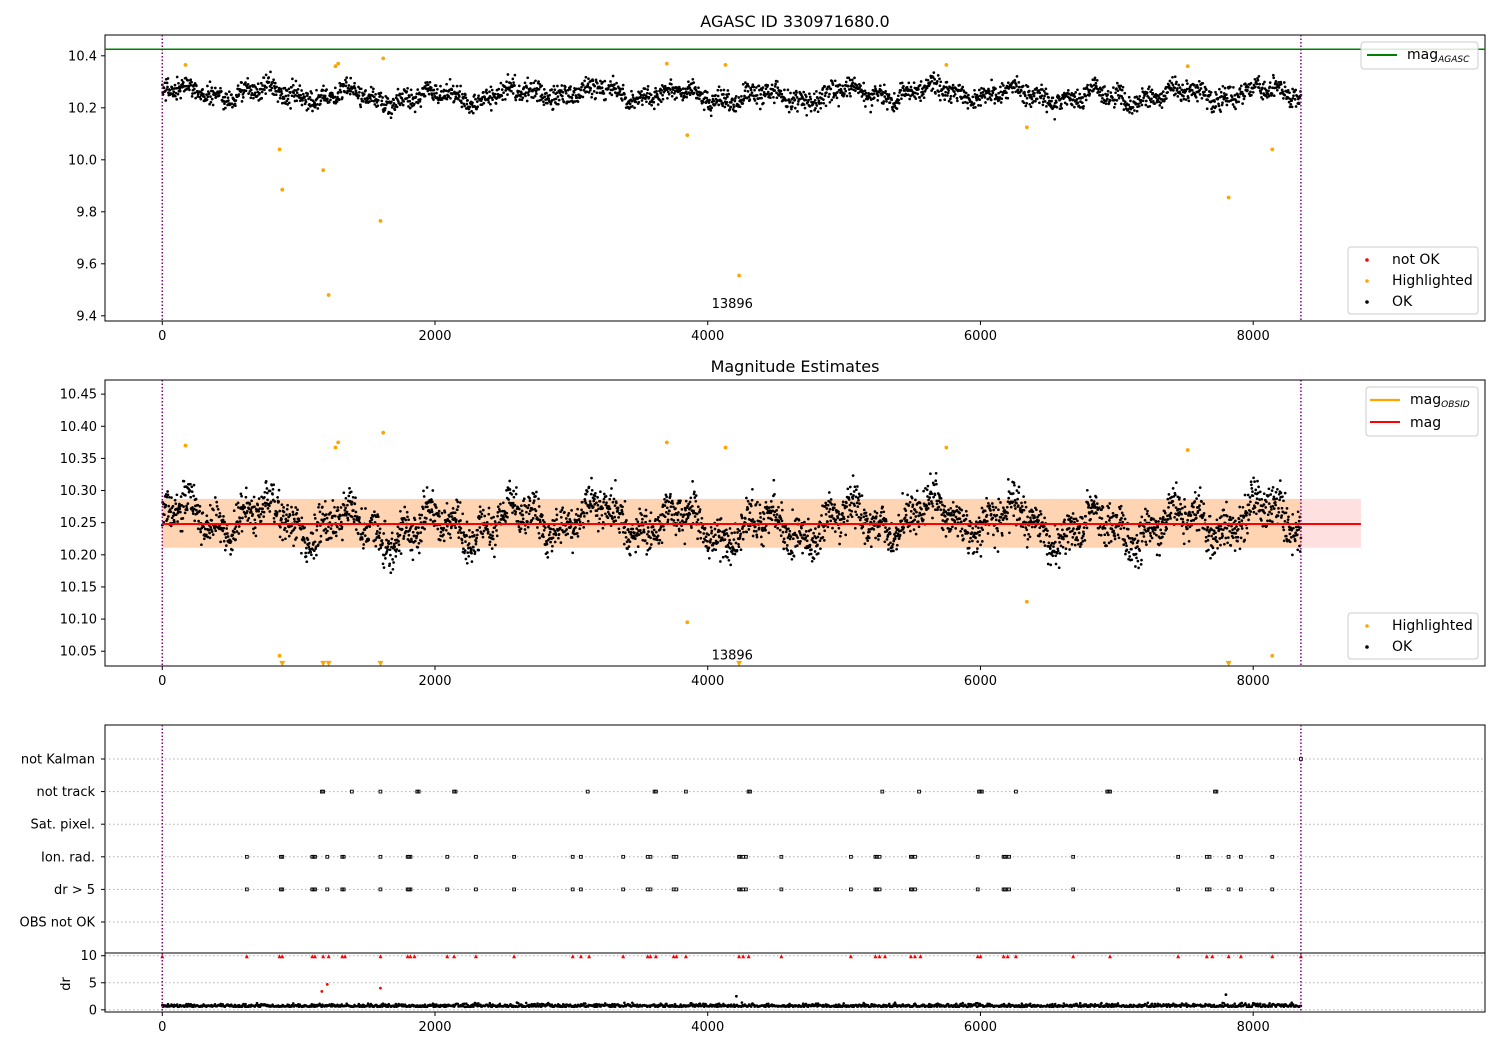  What do you see at coordinates (732, 304) in the screenshot?
I see `agasc-obsid-annotation: 13896` at bounding box center [732, 304].